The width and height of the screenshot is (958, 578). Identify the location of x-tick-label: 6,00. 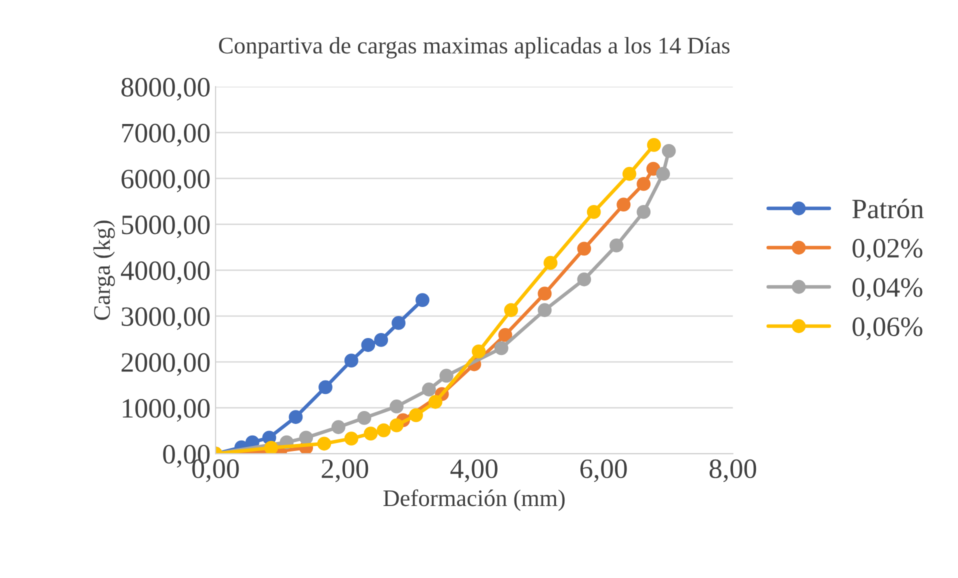
(603, 470).